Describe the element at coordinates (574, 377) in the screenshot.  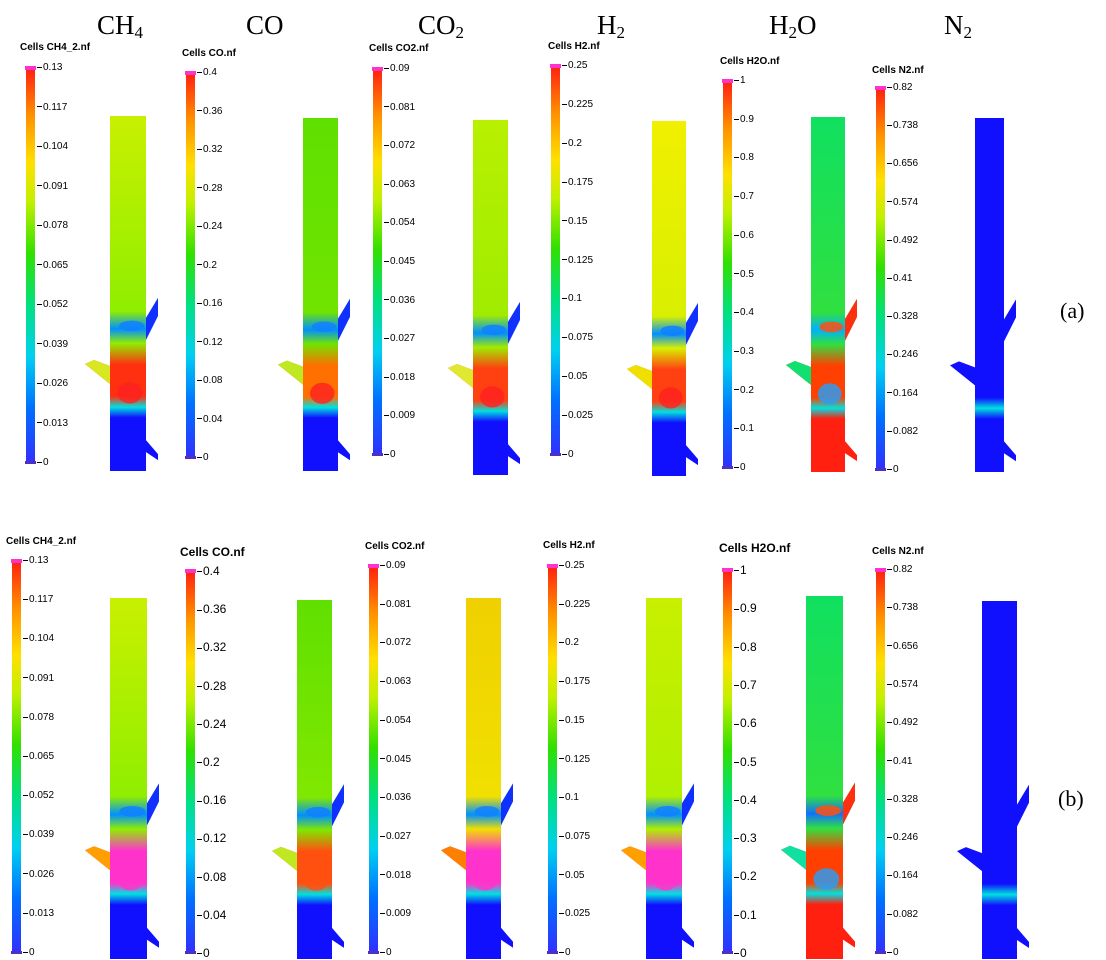
I see `colorbar-tick-label: 0.05` at that location.